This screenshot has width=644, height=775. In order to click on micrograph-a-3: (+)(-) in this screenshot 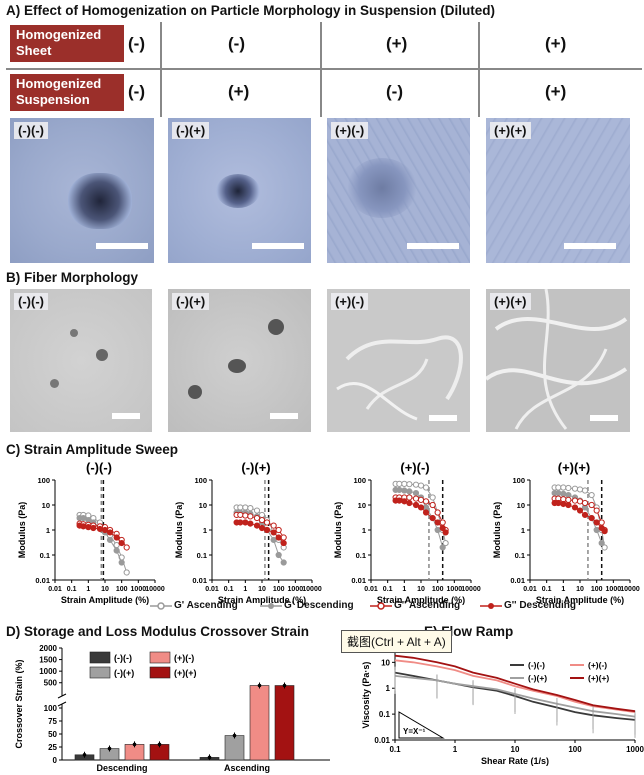, I will do `click(398, 190)`.